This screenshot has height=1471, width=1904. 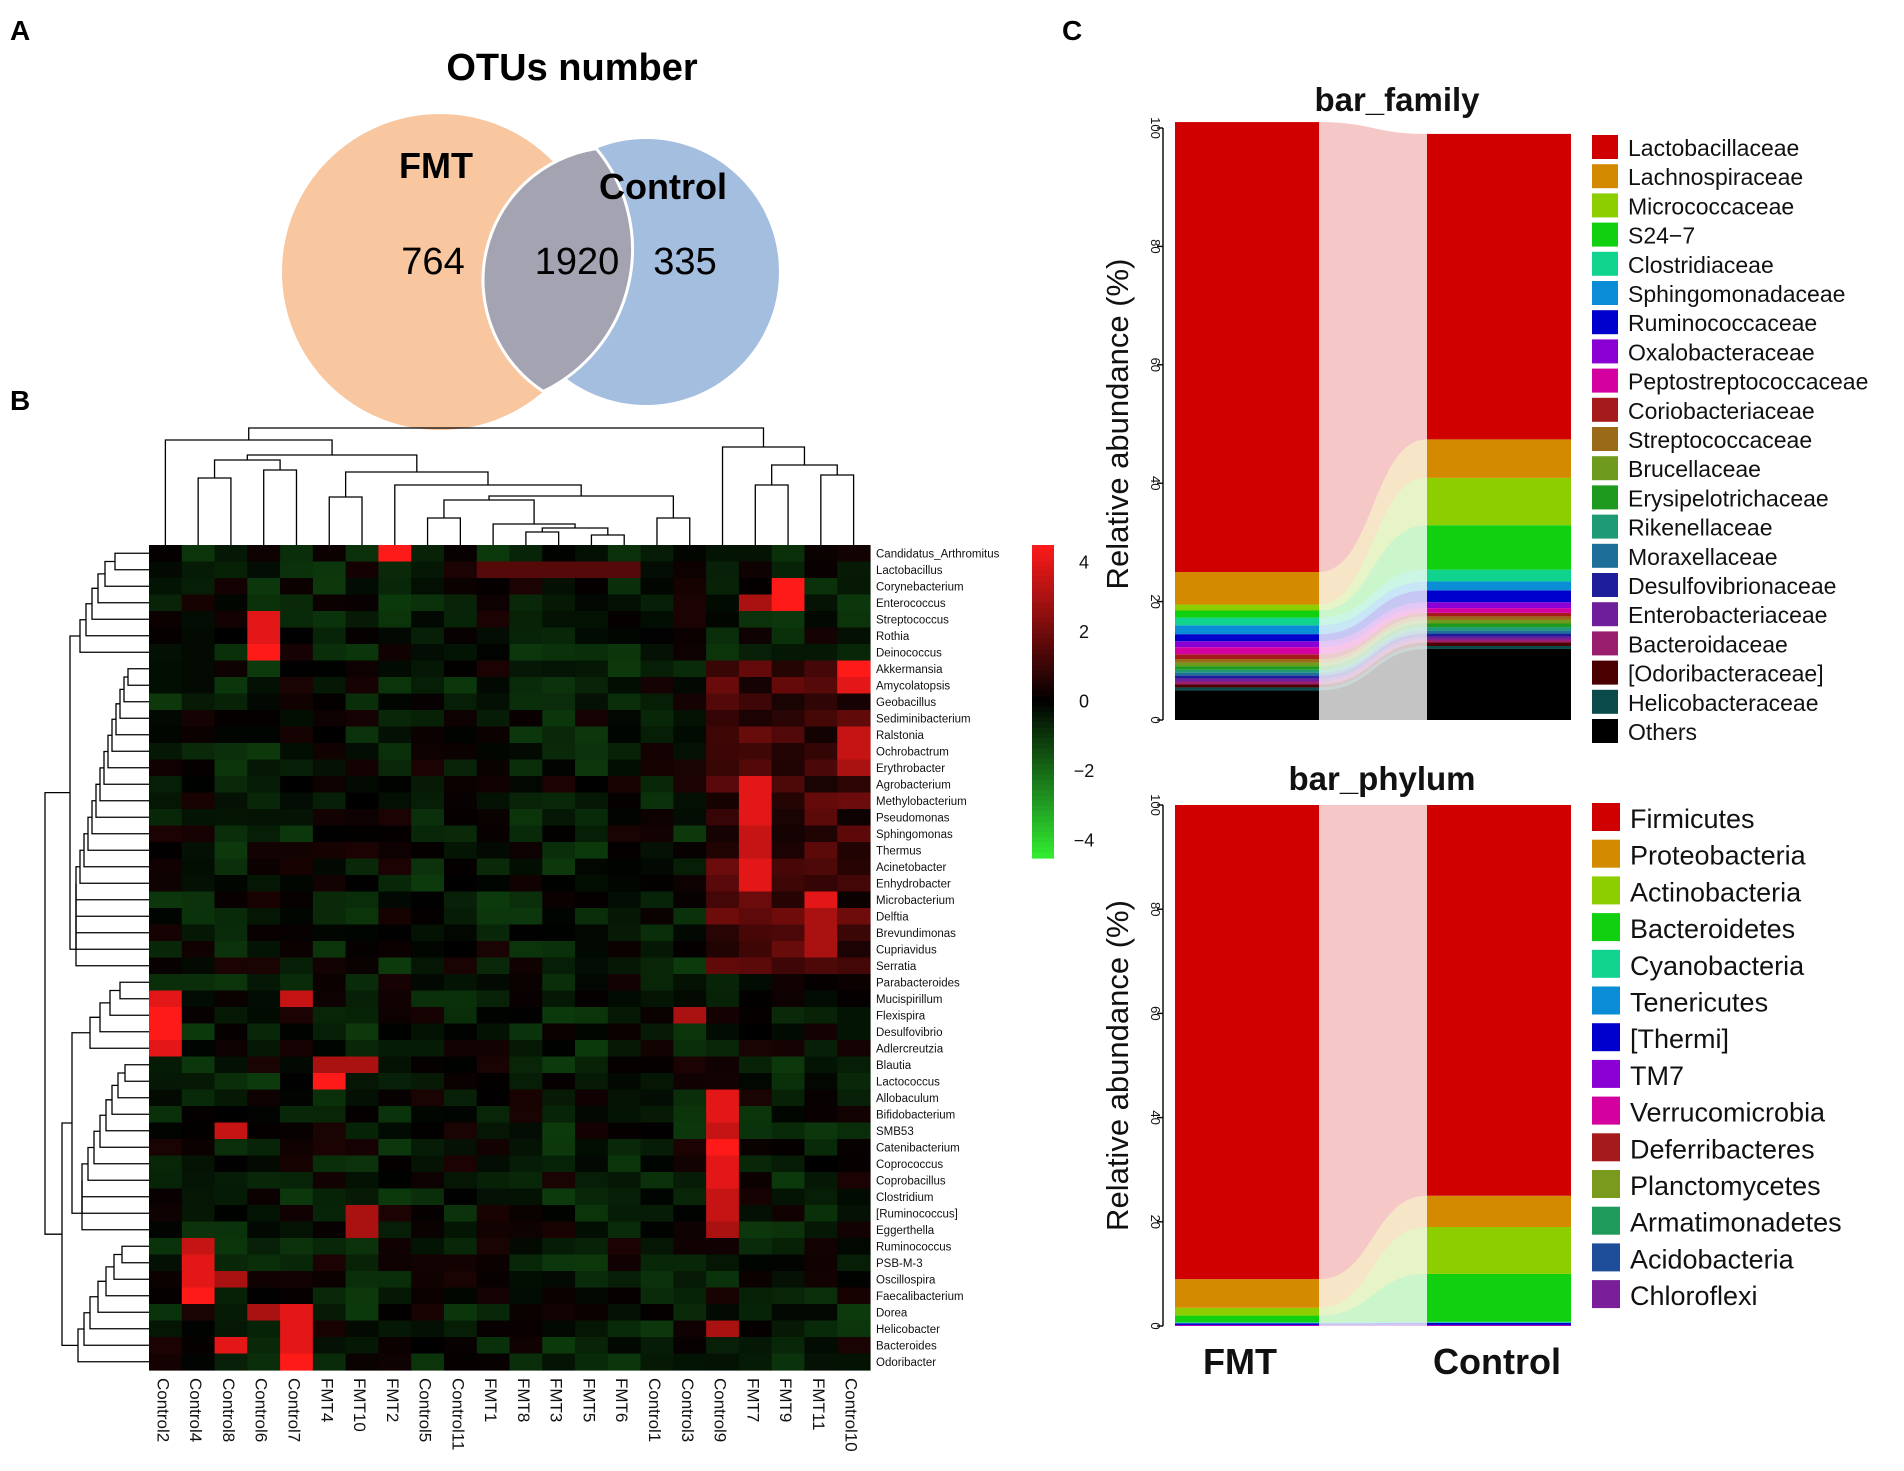 I want to click on flow-ribbon-cyanobacteria, so click(x=1373, y=1322).